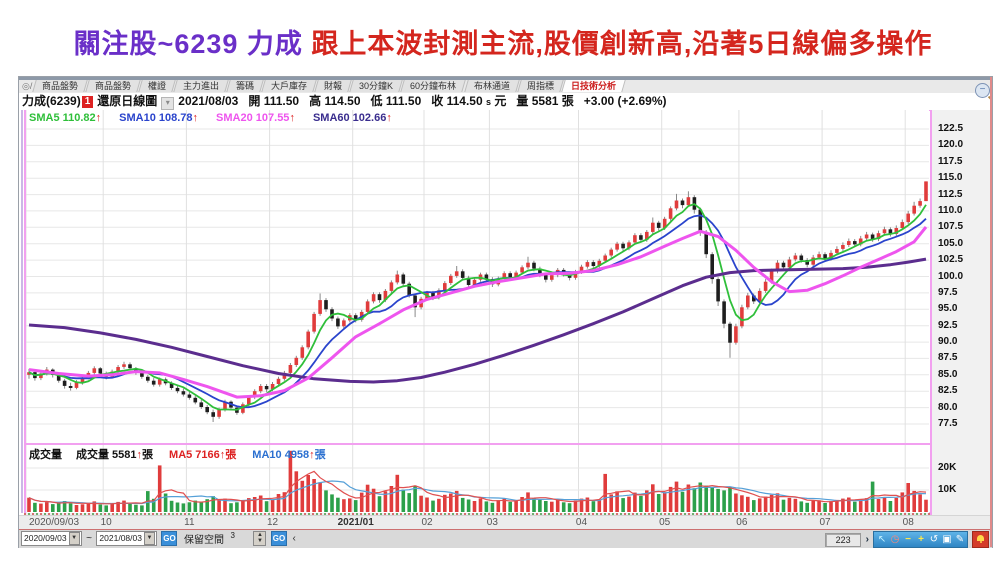  I want to click on tab-籌碼: 籌碼, so click(245, 86).